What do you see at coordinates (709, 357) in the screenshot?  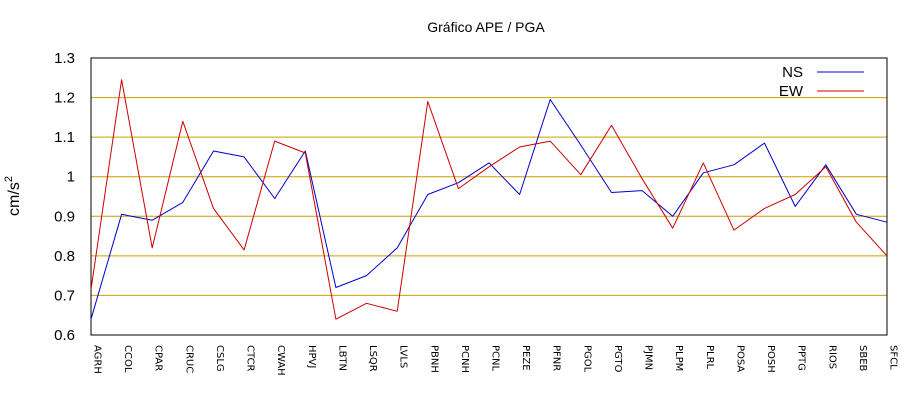 I see `x-tick-label: PLRL` at bounding box center [709, 357].